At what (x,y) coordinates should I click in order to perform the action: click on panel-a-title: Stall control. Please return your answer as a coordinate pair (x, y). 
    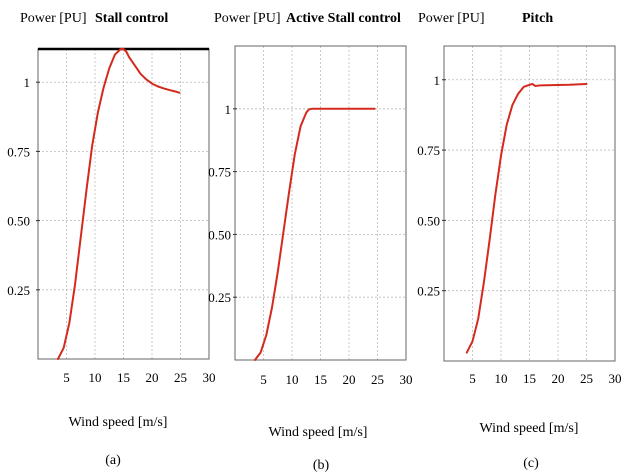
    Looking at the image, I should click on (131, 18).